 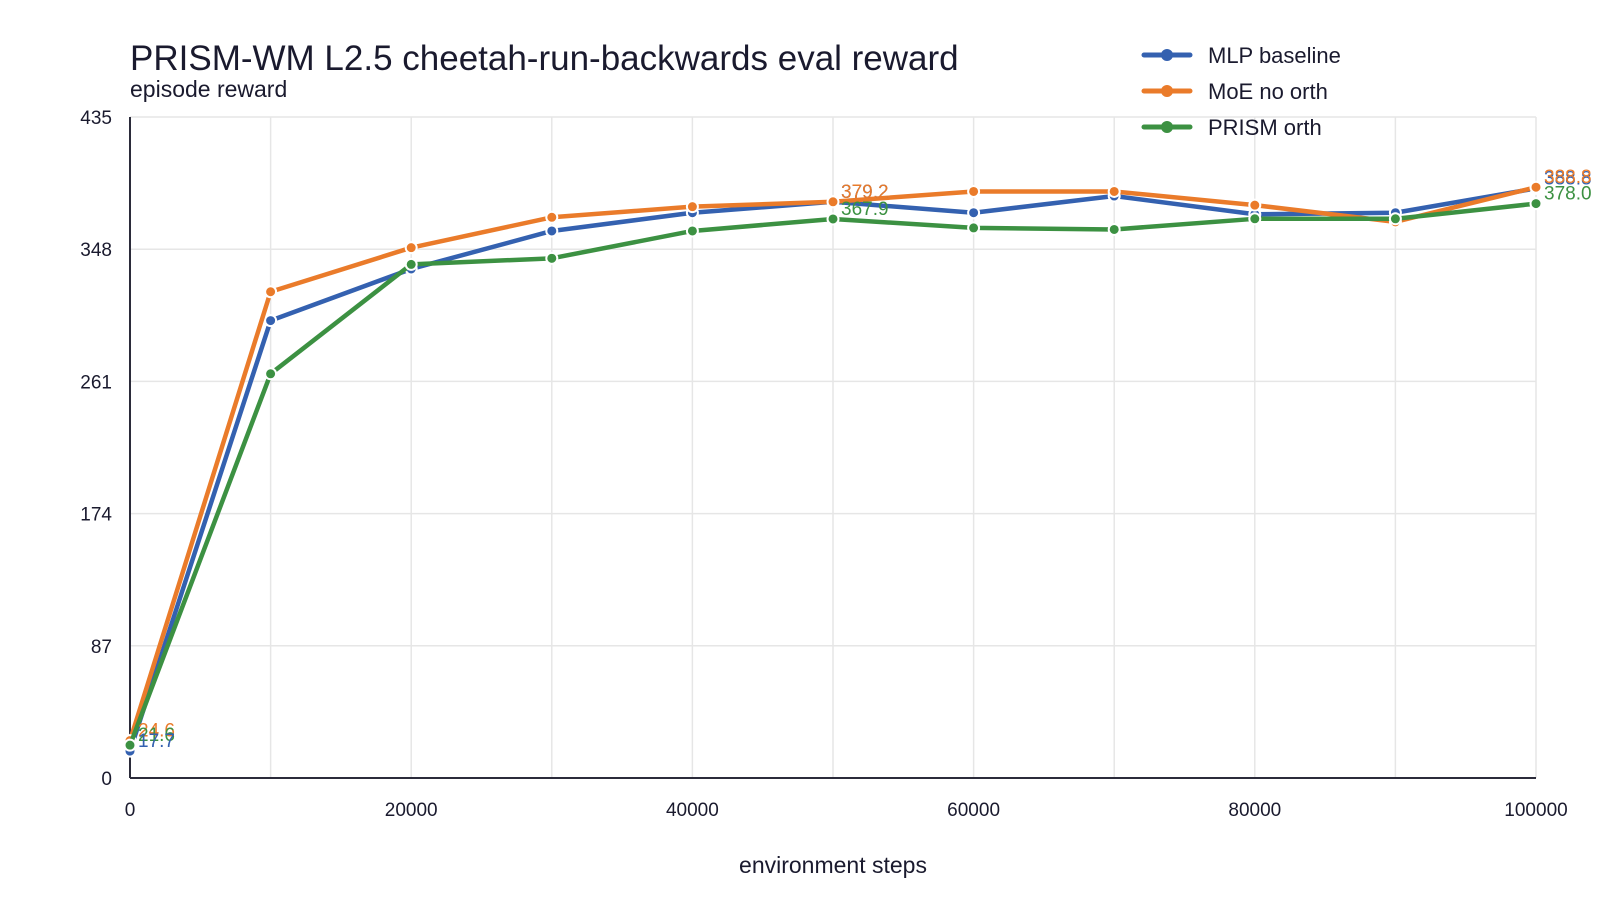 I want to click on legend-item: PRISM orth, so click(x=1231, y=127).